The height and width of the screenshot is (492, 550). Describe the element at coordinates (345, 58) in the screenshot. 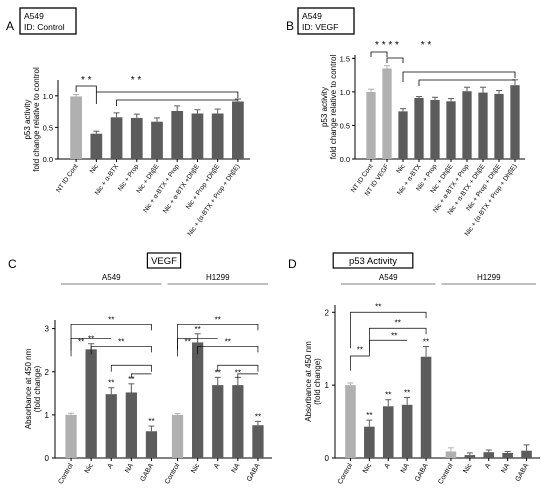

I see `y-tick-label: 1.5` at that location.